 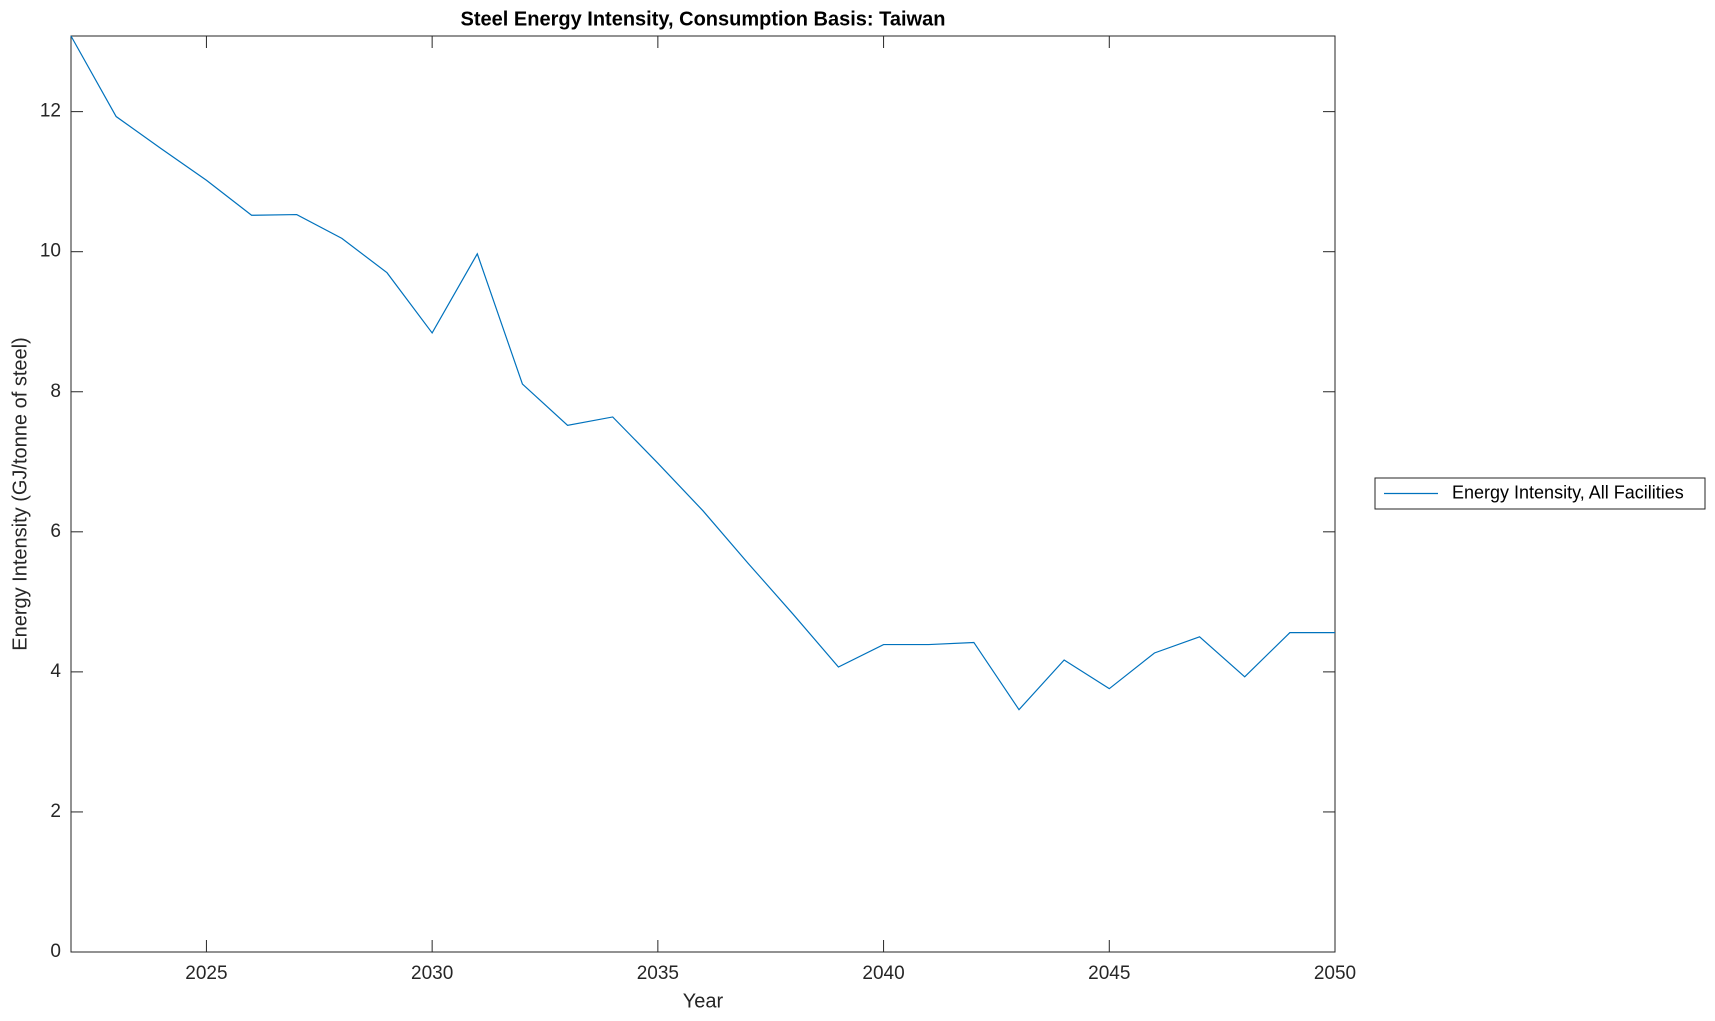 I want to click on y-axis-label: Energy Intensity (GJ/tonne of steel), so click(x=20, y=494).